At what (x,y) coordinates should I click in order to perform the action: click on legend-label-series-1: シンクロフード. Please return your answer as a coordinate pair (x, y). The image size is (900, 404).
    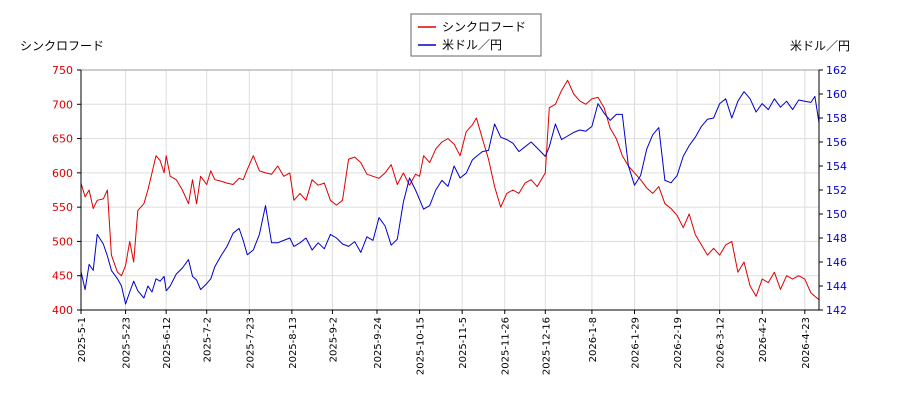
    Looking at the image, I should click on (484, 27).